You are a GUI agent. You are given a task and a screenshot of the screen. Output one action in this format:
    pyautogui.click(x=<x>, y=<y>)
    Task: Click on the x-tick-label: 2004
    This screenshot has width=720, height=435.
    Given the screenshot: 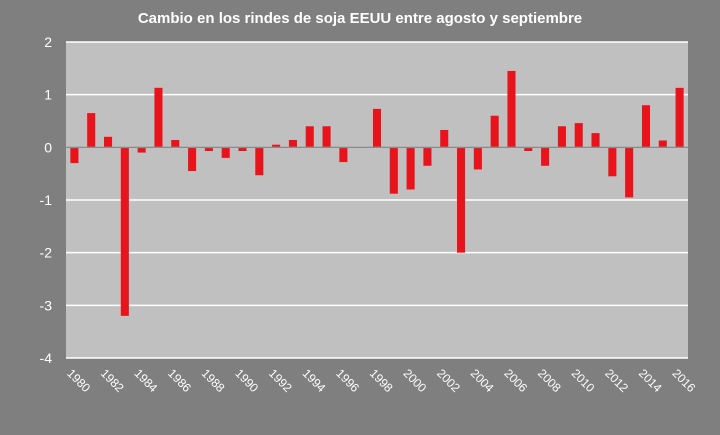 What is the action you would take?
    pyautogui.click(x=482, y=380)
    